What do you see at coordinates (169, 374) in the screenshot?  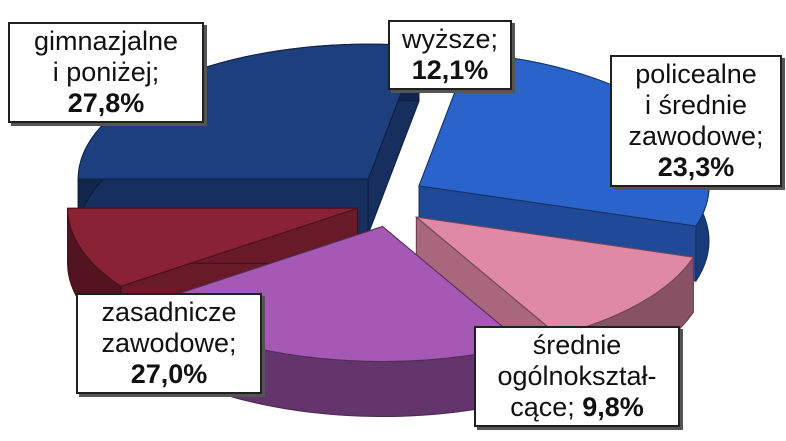 I see `label-zasadnicze-value: 27,0%` at bounding box center [169, 374].